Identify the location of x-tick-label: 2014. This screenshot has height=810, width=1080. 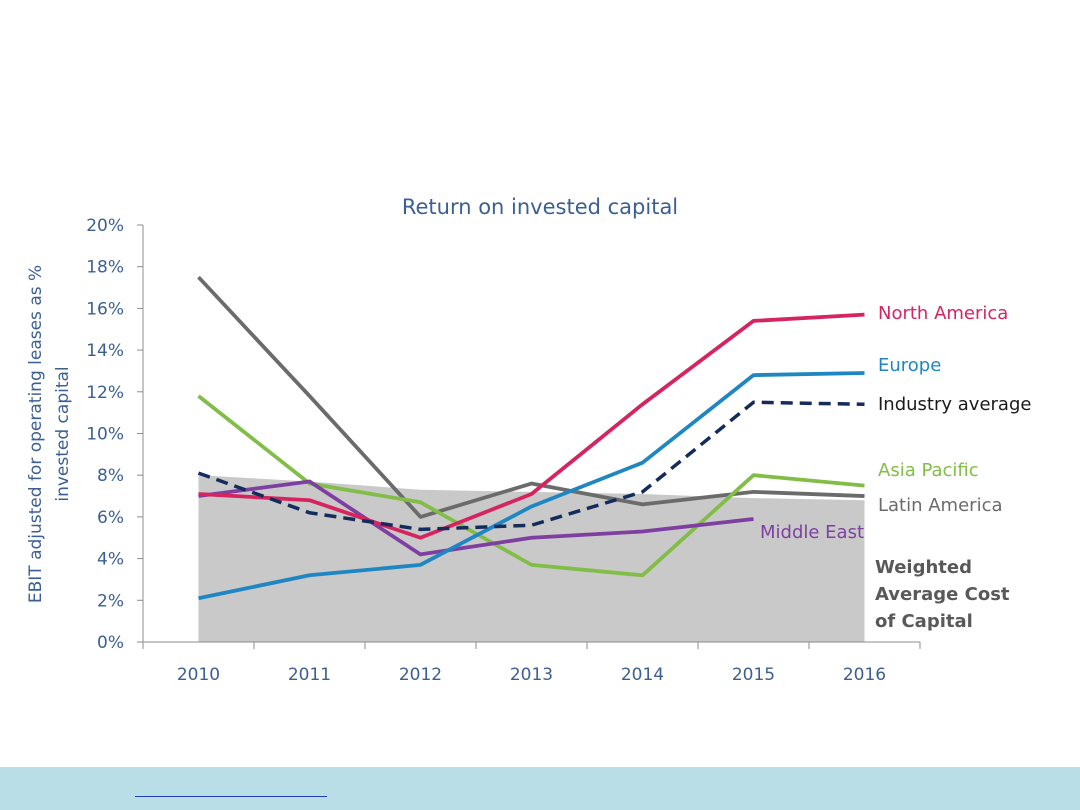
(642, 675).